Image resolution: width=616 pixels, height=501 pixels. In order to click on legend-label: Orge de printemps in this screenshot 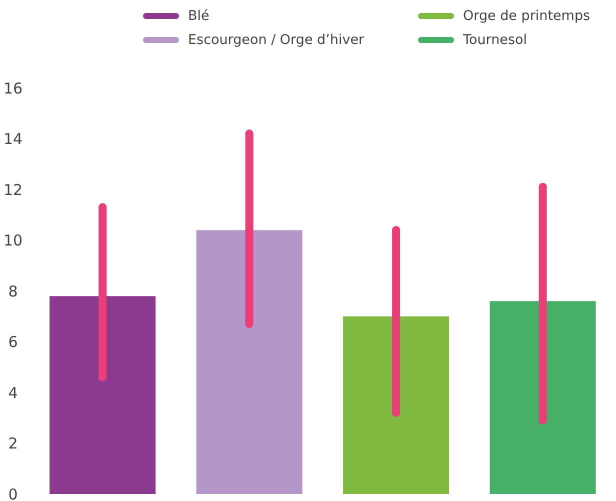, I will do `click(526, 16)`.